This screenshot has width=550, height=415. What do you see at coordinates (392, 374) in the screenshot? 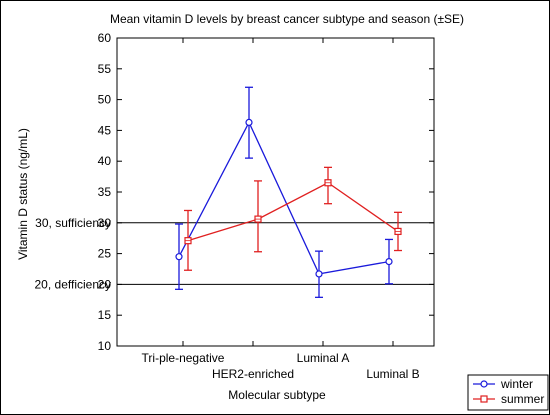
I see `x-tick-label: Luminal B` at bounding box center [392, 374].